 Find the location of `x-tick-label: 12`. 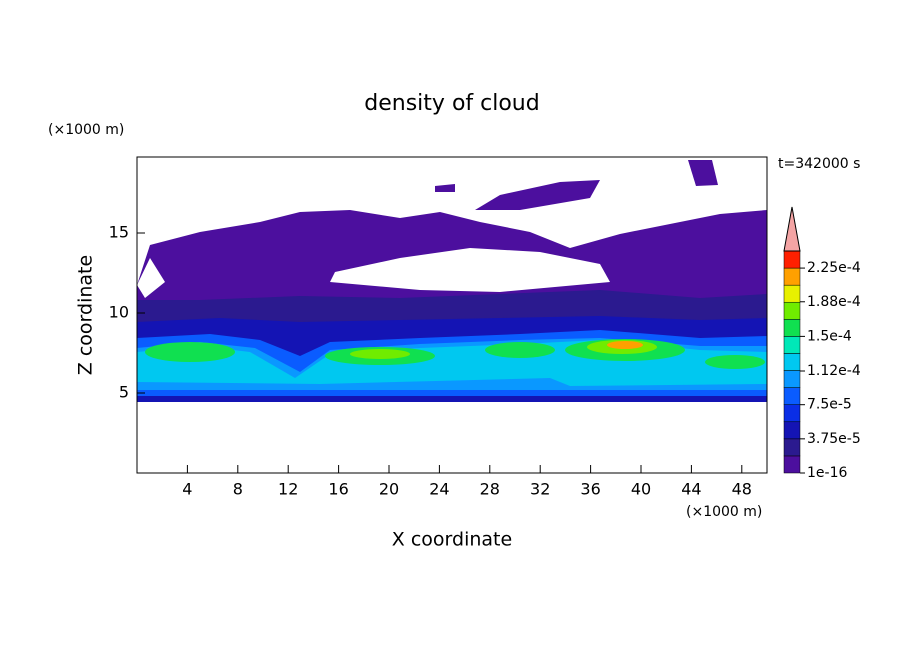

x-tick-label: 12 is located at coordinates (288, 489).